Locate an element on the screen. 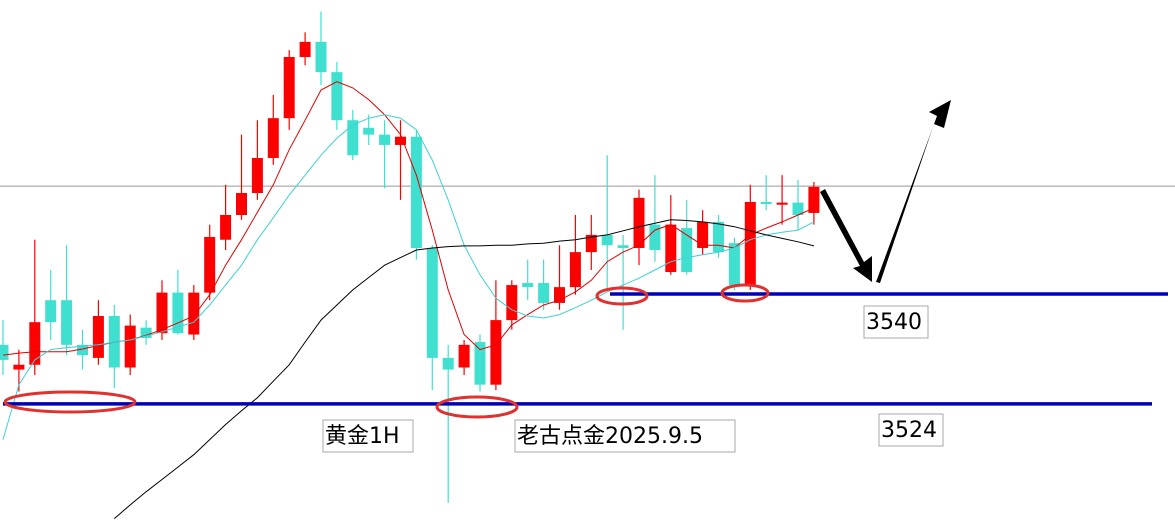 The image size is (1175, 520). forecast-arrow is located at coordinates (885, 191).